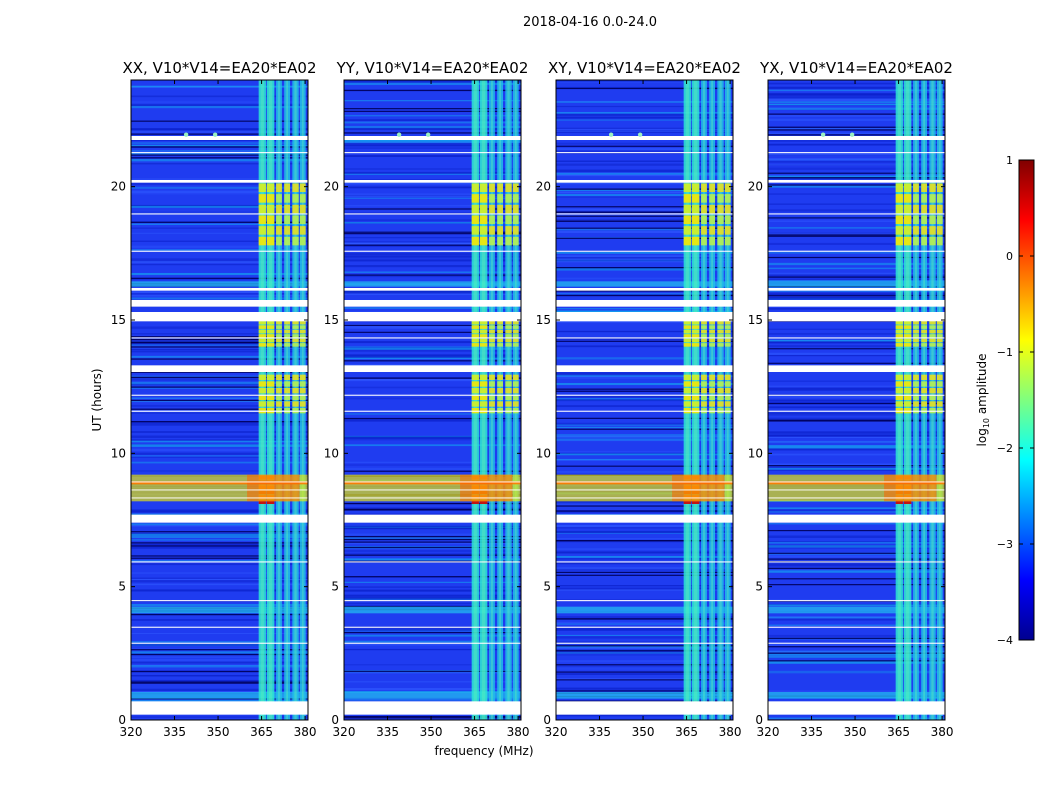 The height and width of the screenshot is (800, 1050). I want to click on colorbar-tick-label: −4, so click(1005, 640).